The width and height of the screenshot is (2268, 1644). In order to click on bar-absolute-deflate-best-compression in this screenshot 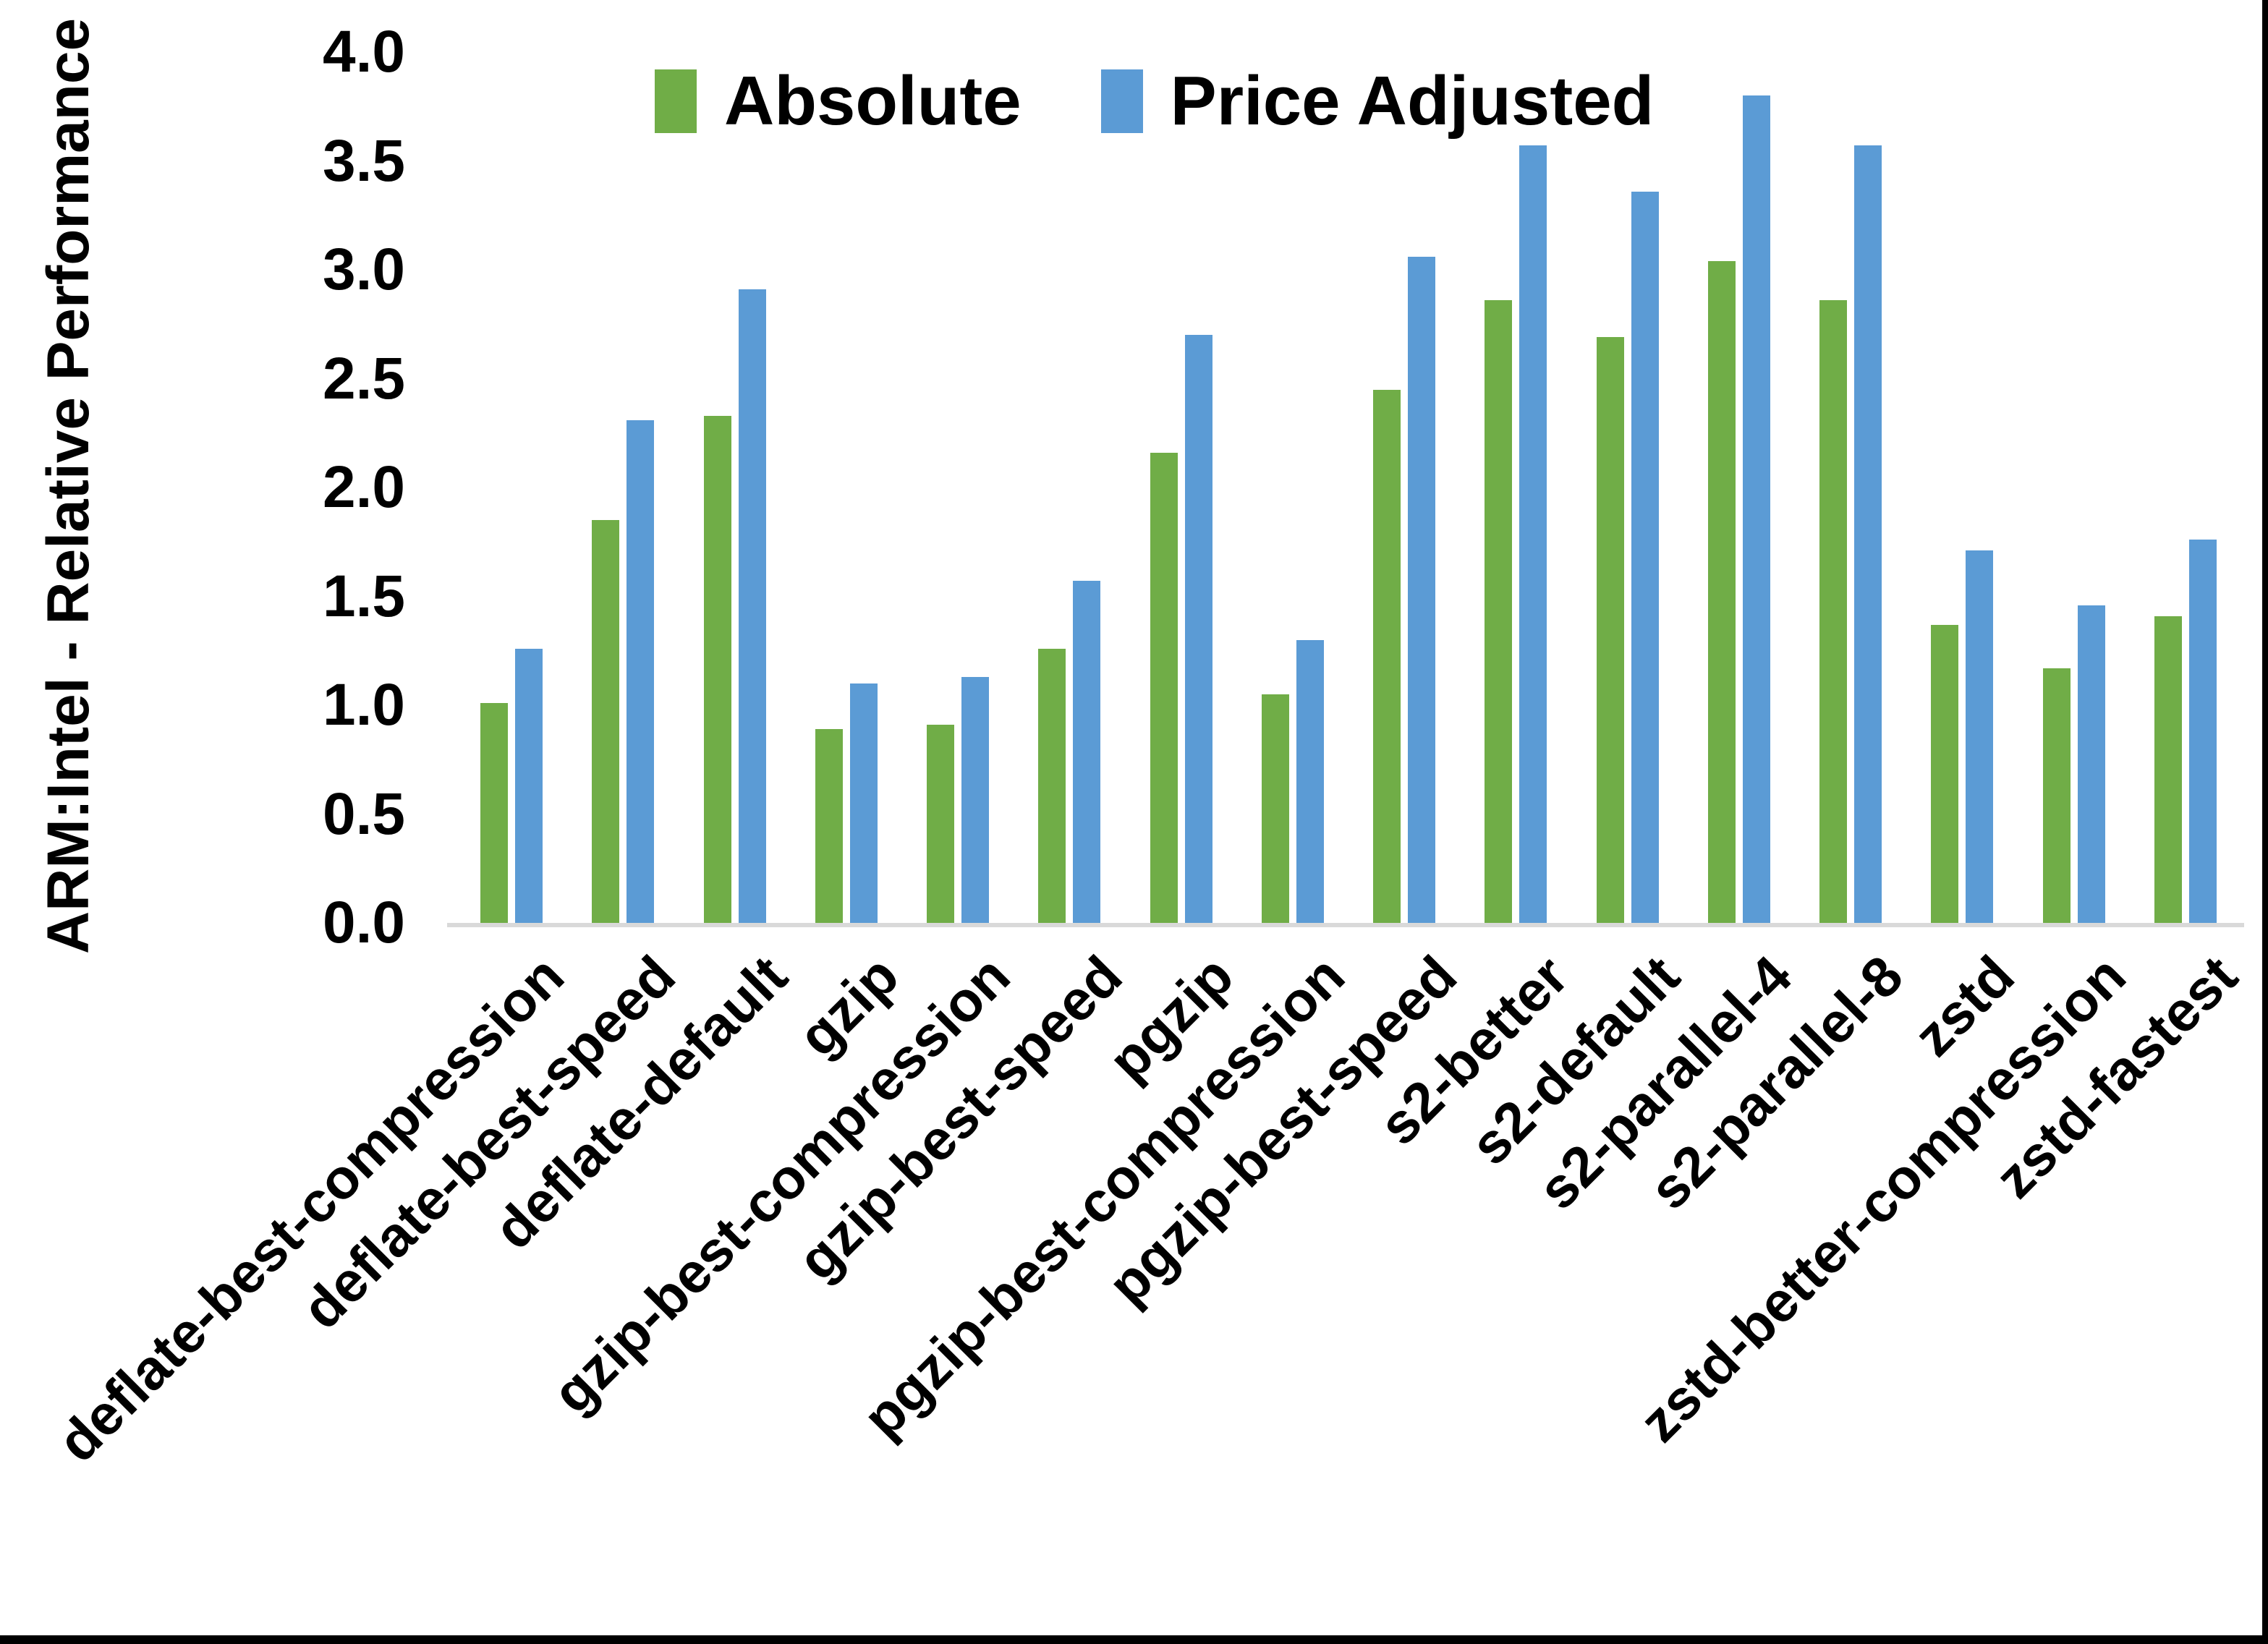, I will do `click(494, 812)`.